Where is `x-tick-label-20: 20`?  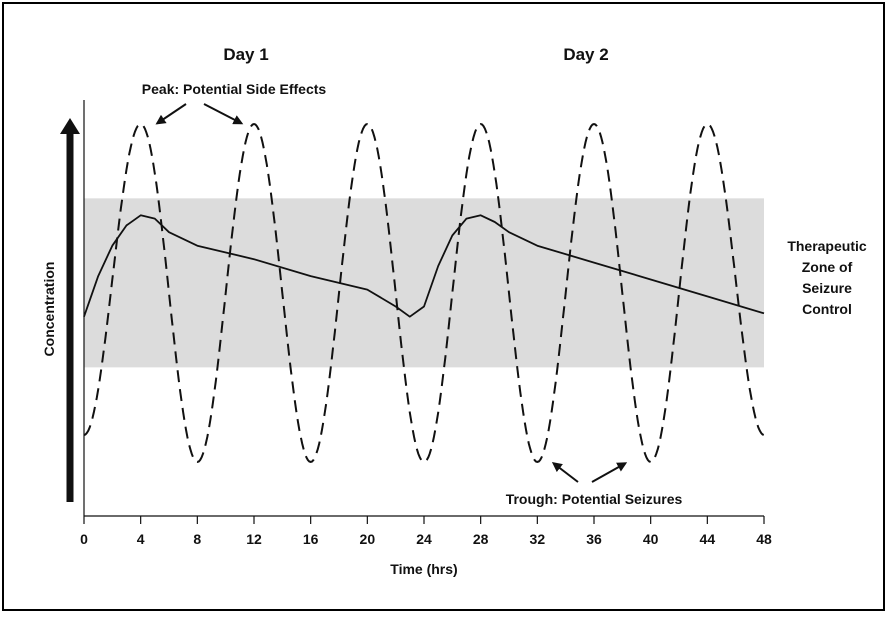 x-tick-label-20: 20 is located at coordinates (368, 539).